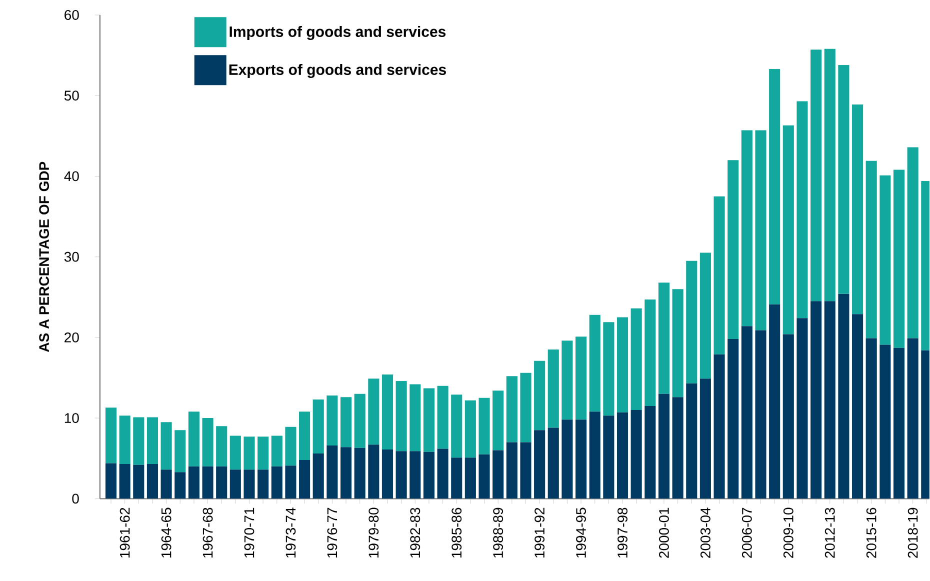 The image size is (930, 581). Describe the element at coordinates (539, 533) in the screenshot. I see `x-tick-label: 1991-92` at that location.